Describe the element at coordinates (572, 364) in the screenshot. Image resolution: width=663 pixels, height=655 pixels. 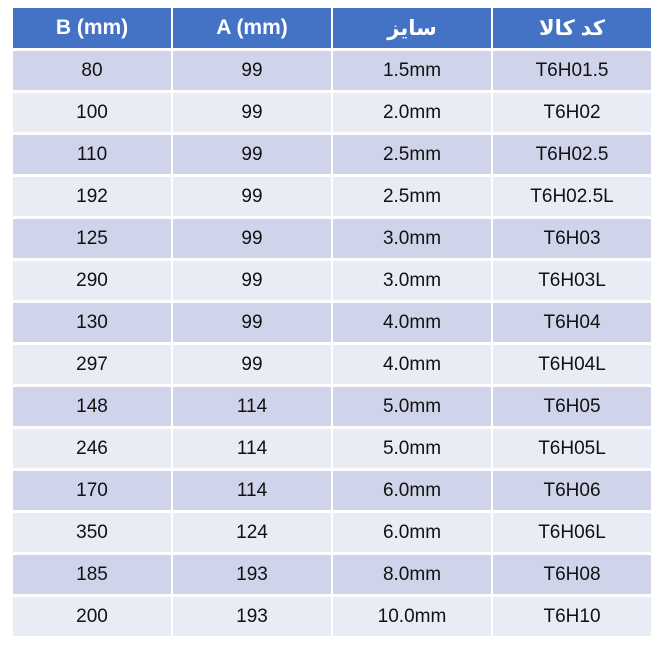
I see `cell-code: T6H04L` at that location.